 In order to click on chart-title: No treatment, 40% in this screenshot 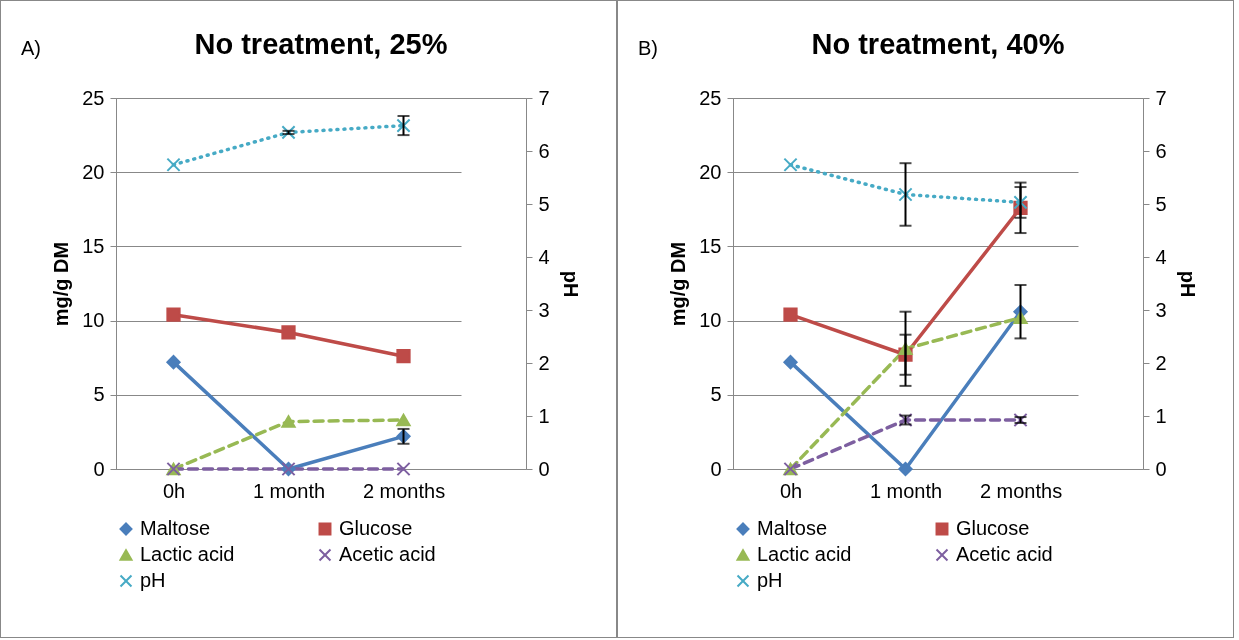, I will do `click(938, 44)`.